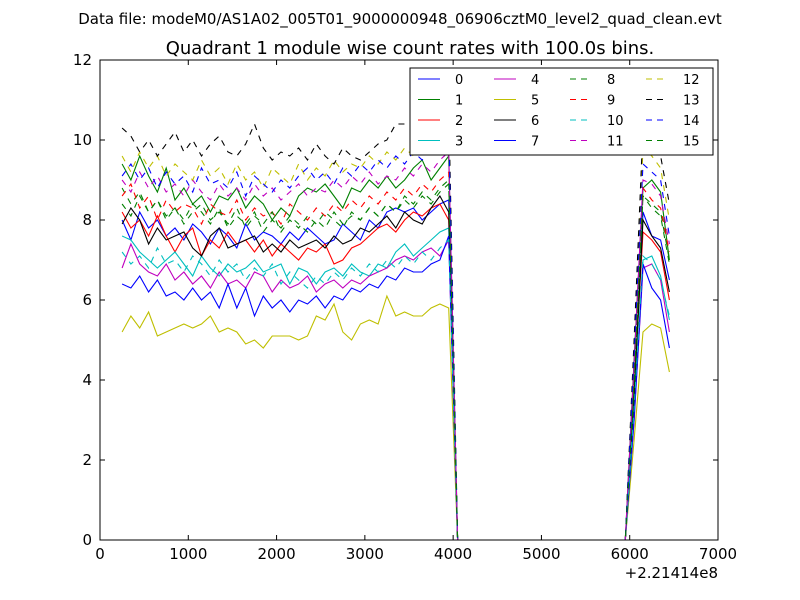 The height and width of the screenshot is (600, 800). Describe the element at coordinates (87, 540) in the screenshot. I see `y-tick-label: 0` at that location.